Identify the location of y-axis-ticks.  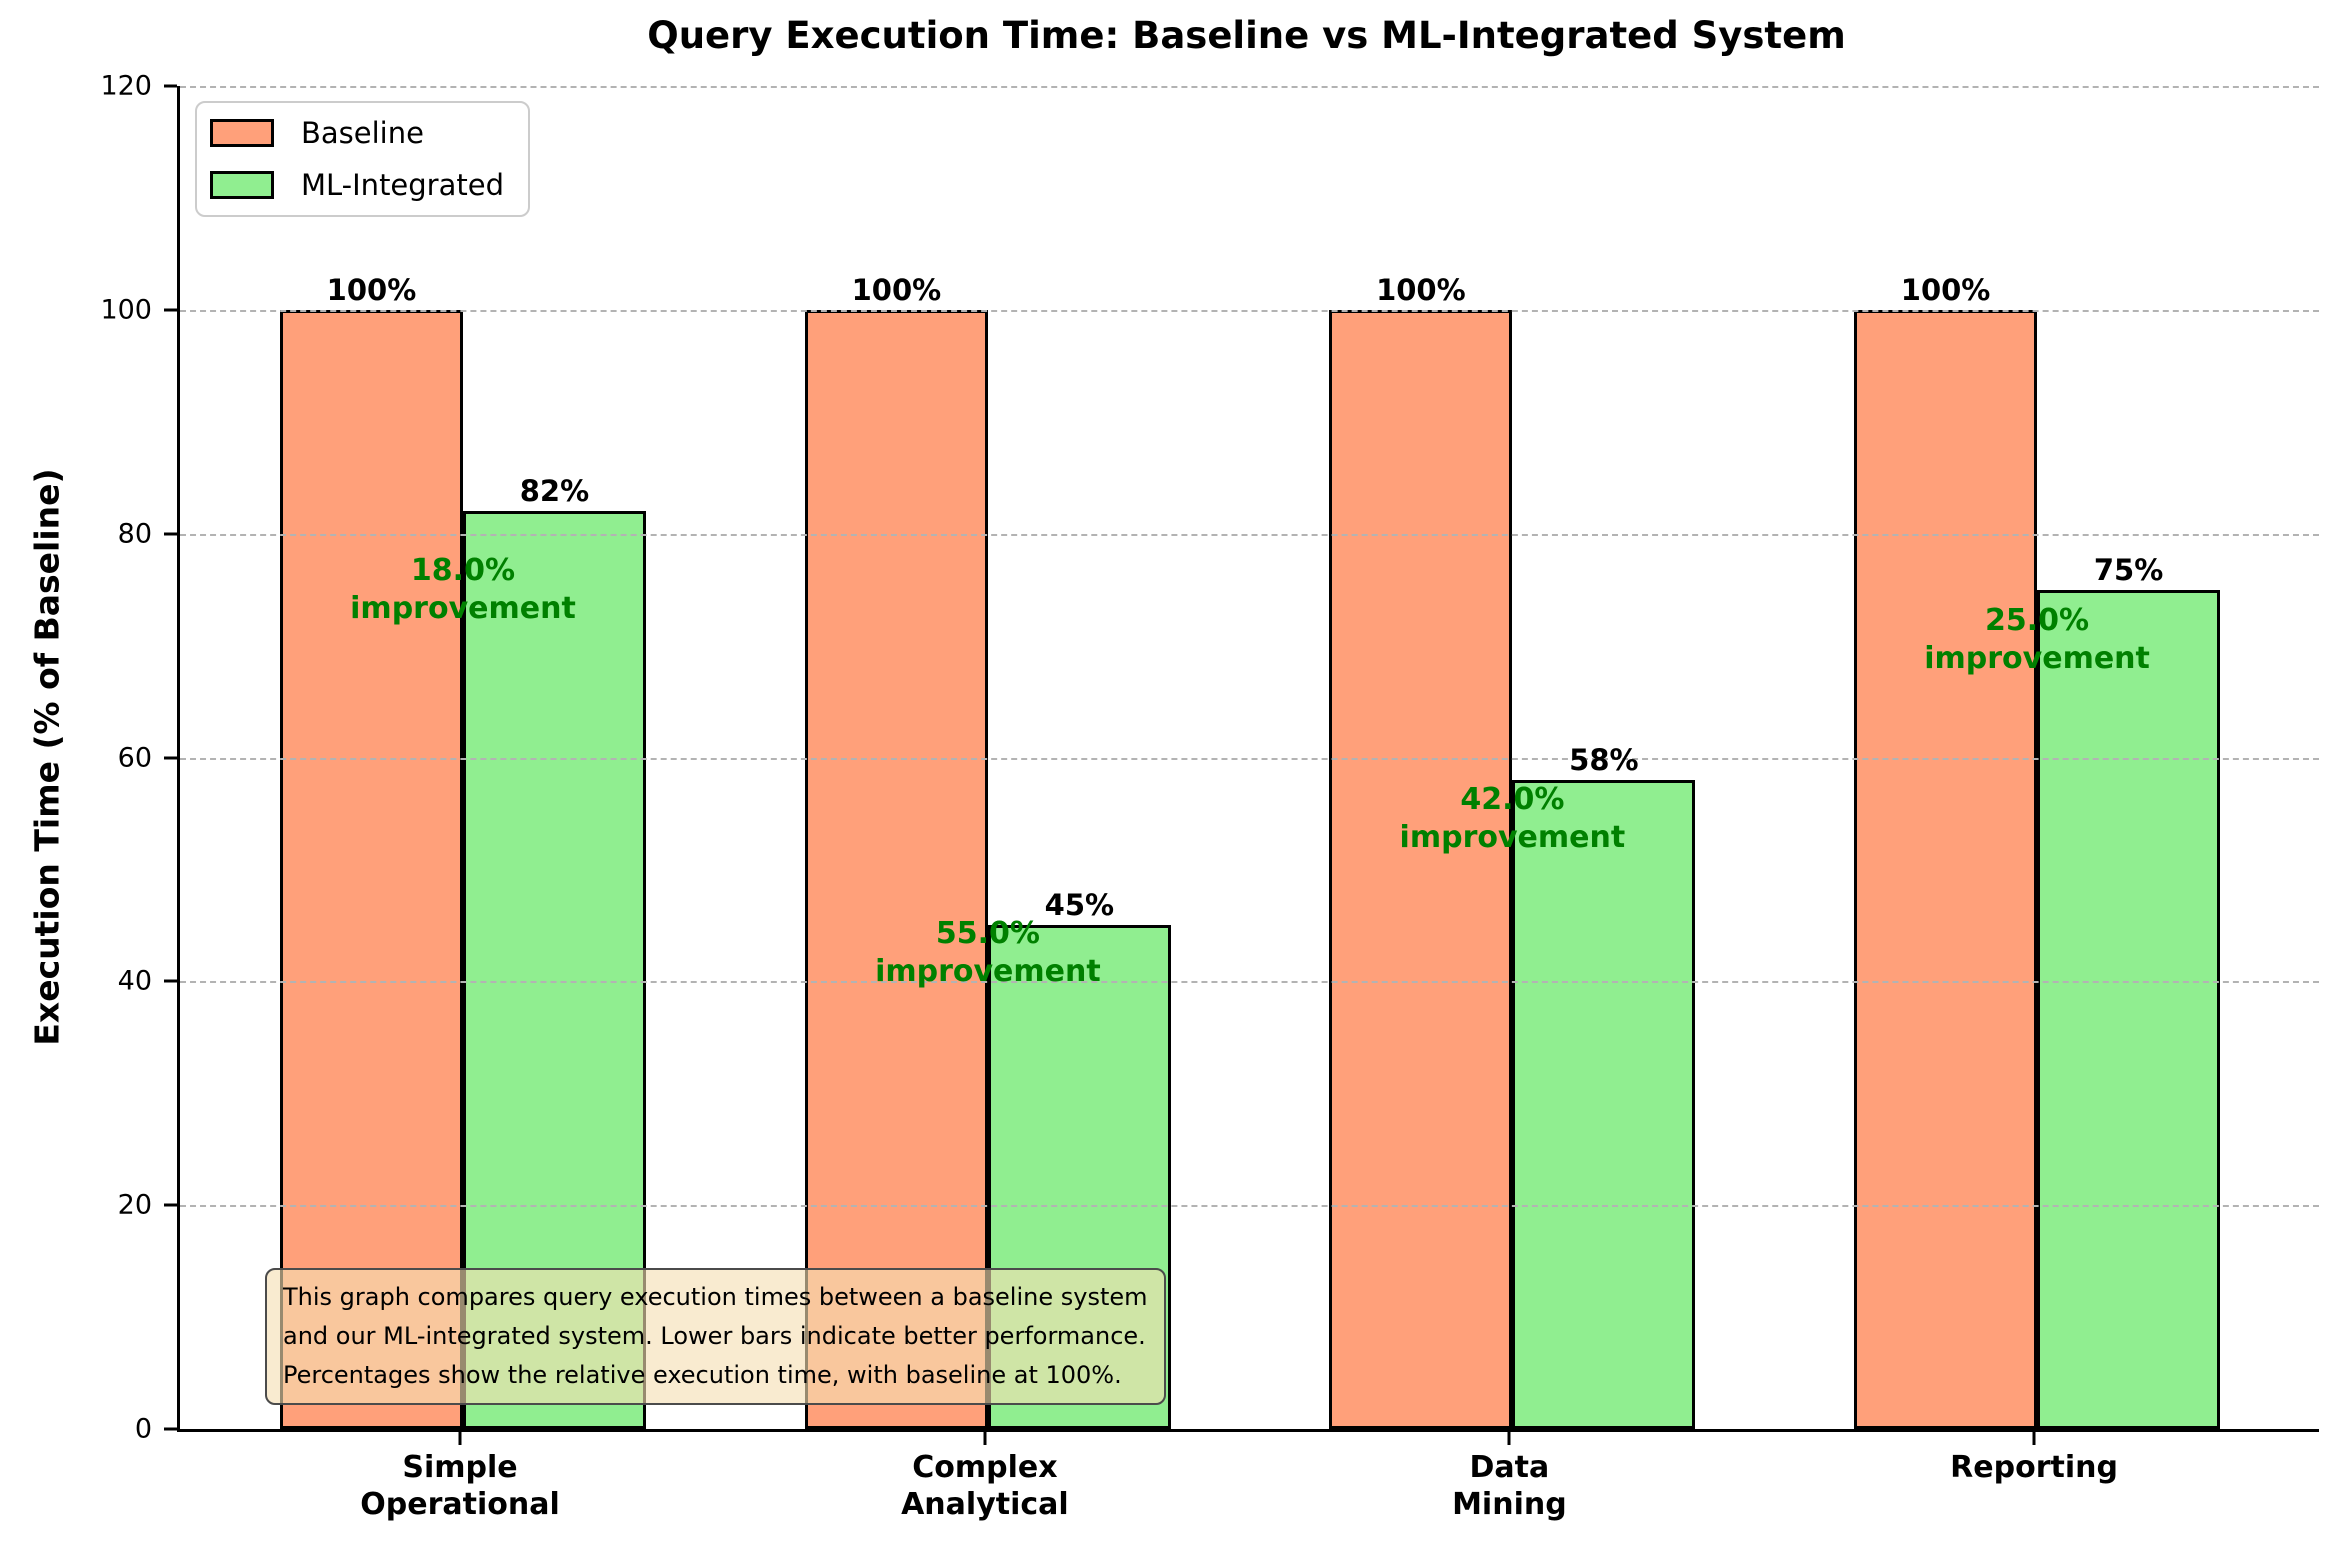
(170, 757).